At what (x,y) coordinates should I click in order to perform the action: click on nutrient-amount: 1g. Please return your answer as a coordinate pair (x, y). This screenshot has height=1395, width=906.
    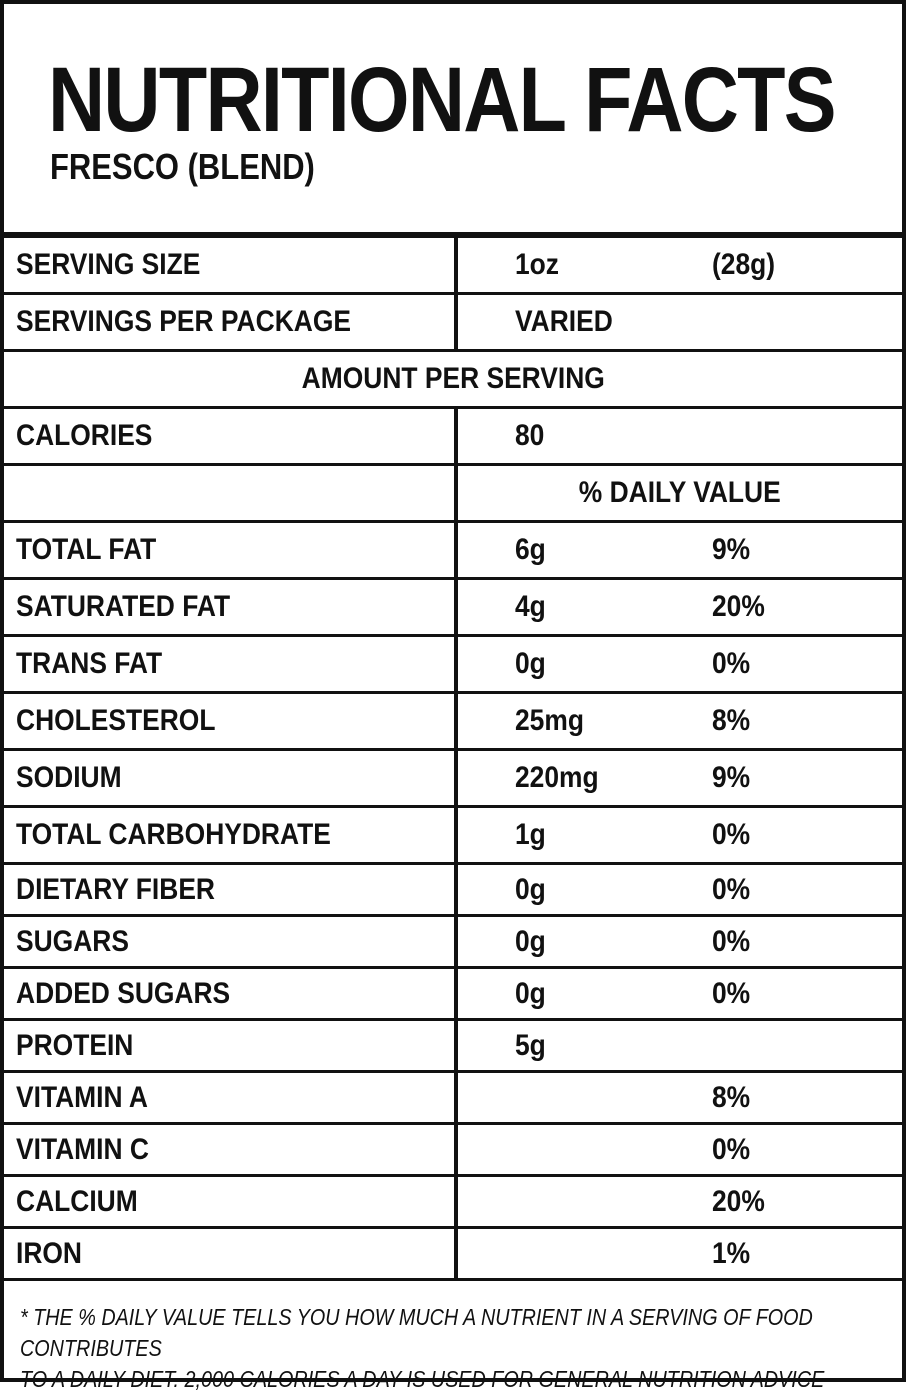
    Looking at the image, I should click on (530, 834).